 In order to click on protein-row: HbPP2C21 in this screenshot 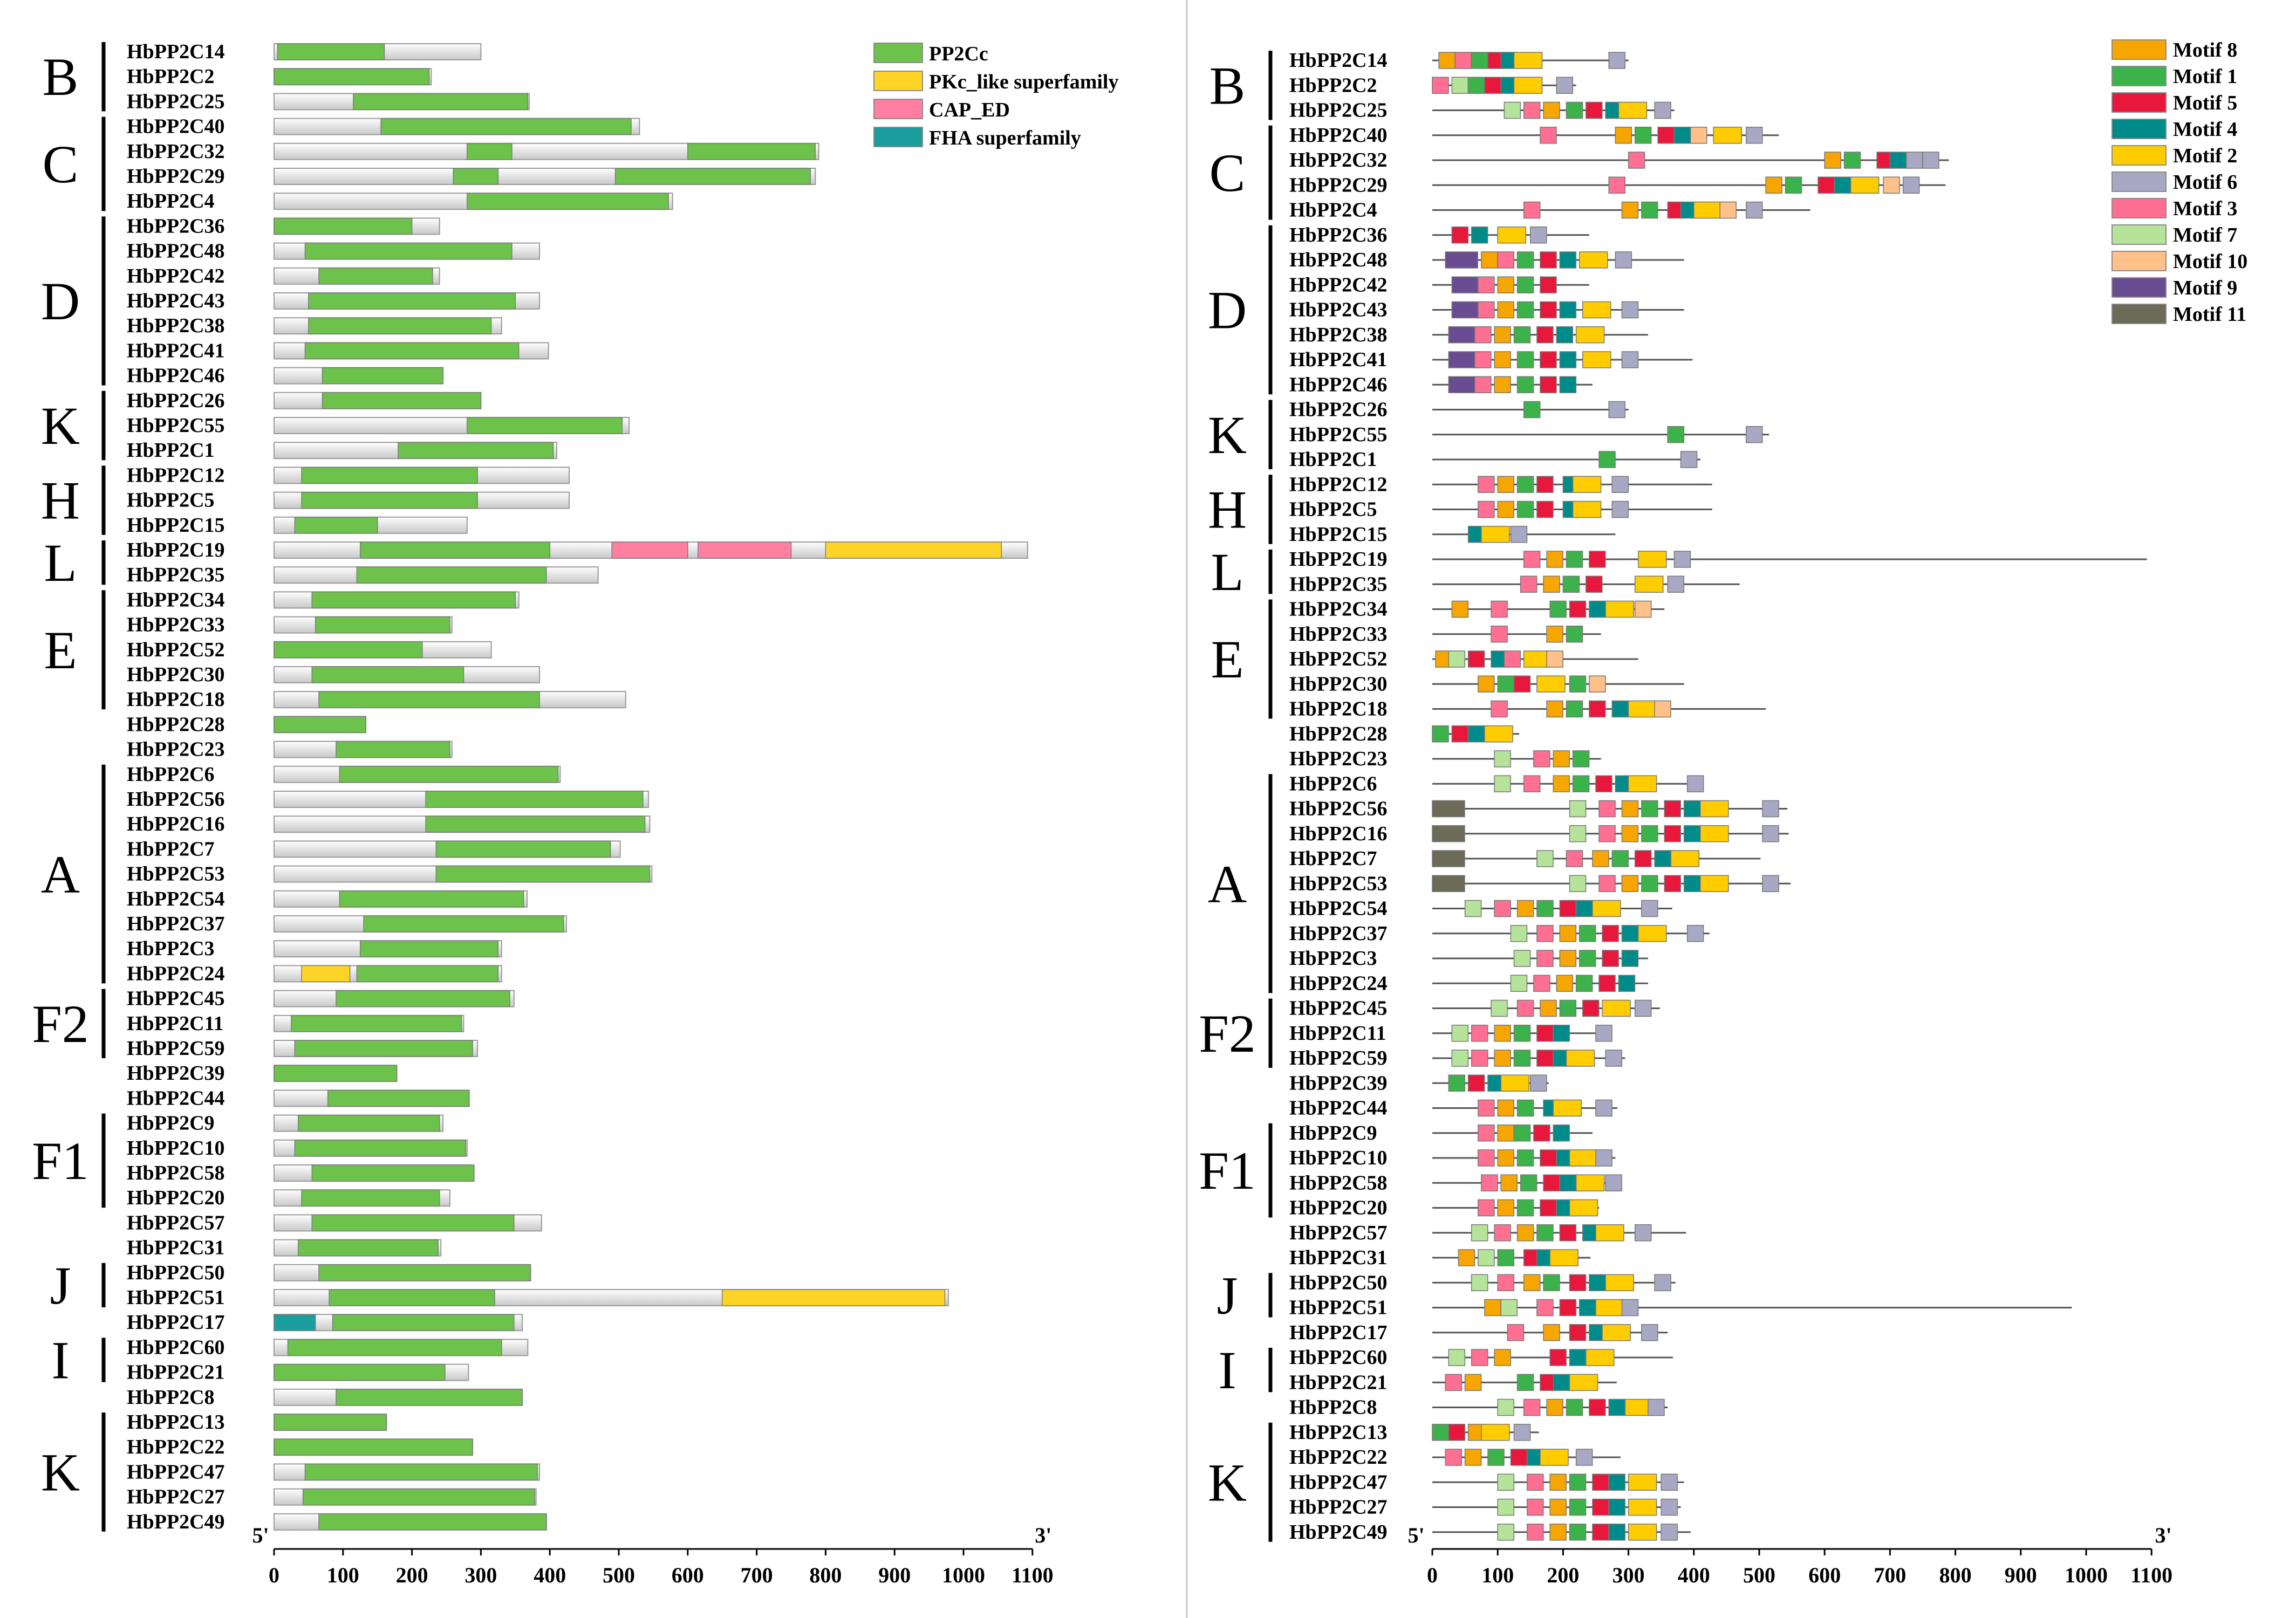, I will do `click(298, 1373)`.